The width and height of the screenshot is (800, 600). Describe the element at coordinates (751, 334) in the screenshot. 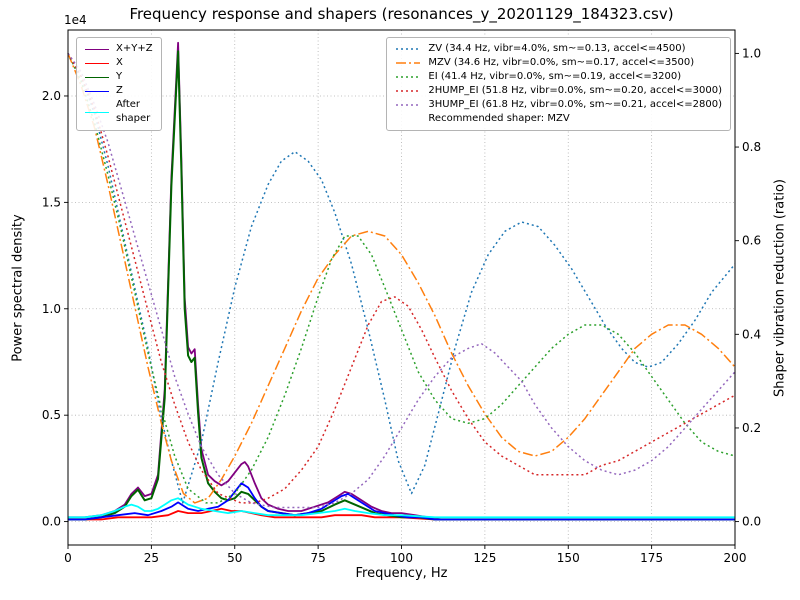

I see `y-tick-label-right: 0.4` at that location.